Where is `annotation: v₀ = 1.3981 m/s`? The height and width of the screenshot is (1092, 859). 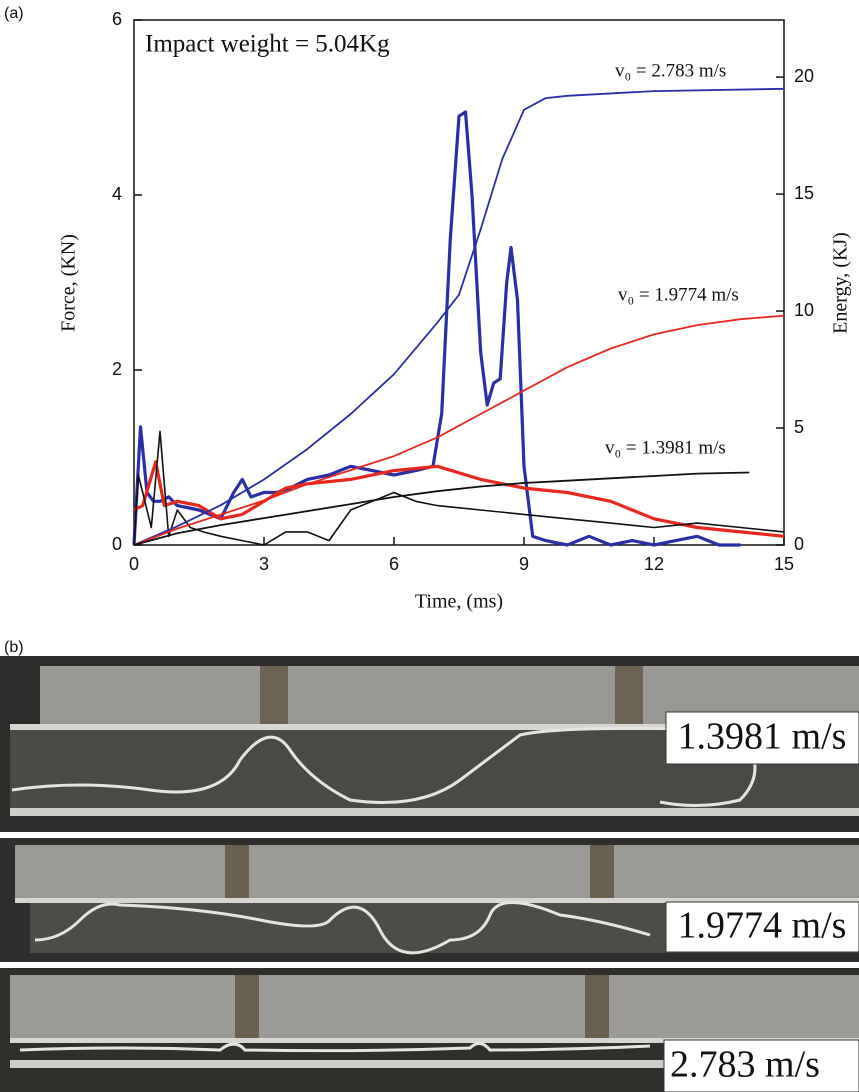 annotation: v₀ = 1.3981 m/s is located at coordinates (665, 447).